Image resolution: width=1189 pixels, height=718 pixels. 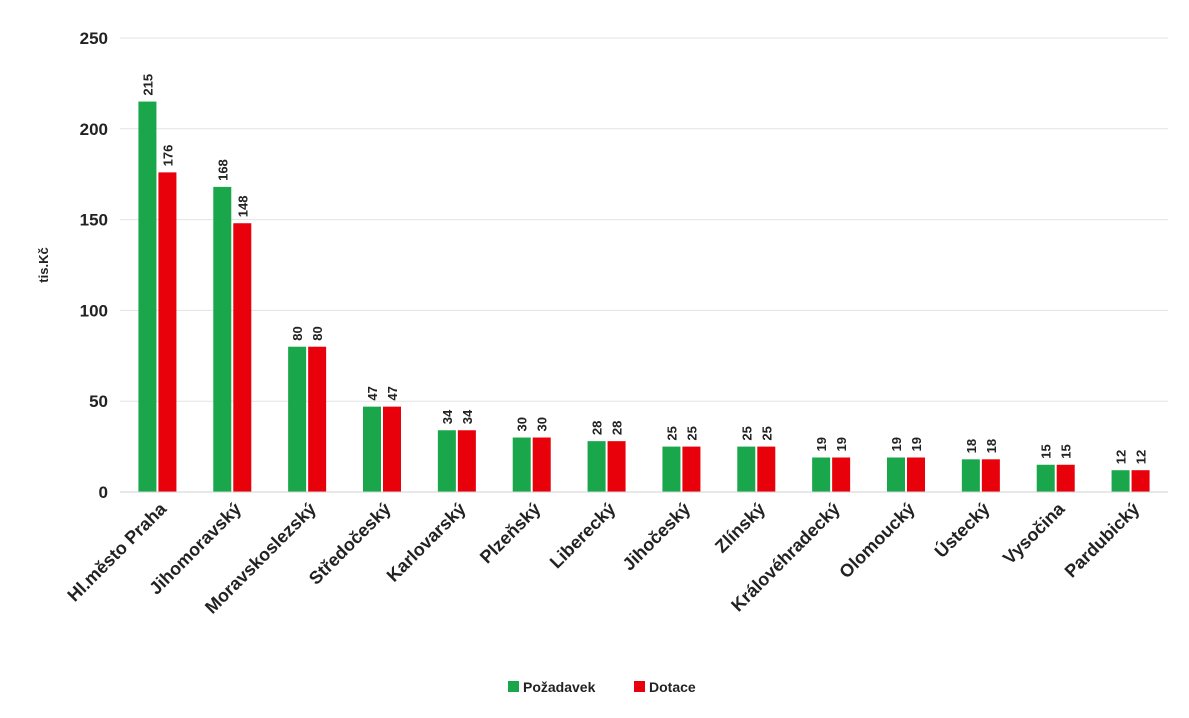 What do you see at coordinates (559, 687) in the screenshot?
I see `legend-label: Požadavek` at bounding box center [559, 687].